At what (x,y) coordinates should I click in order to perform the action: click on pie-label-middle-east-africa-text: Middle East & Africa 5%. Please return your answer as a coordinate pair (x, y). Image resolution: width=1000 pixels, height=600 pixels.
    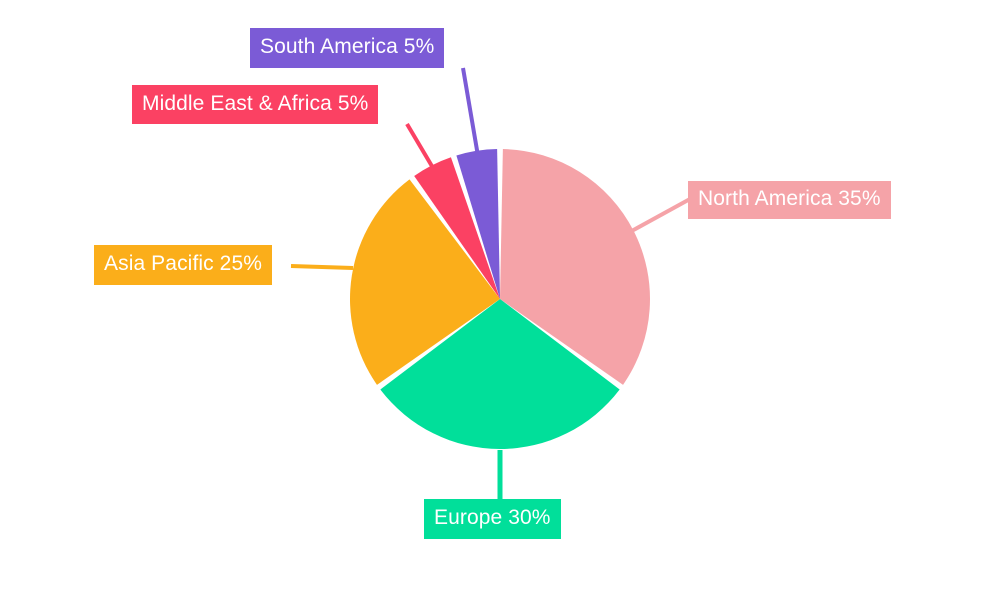
    Looking at the image, I should click on (255, 103).